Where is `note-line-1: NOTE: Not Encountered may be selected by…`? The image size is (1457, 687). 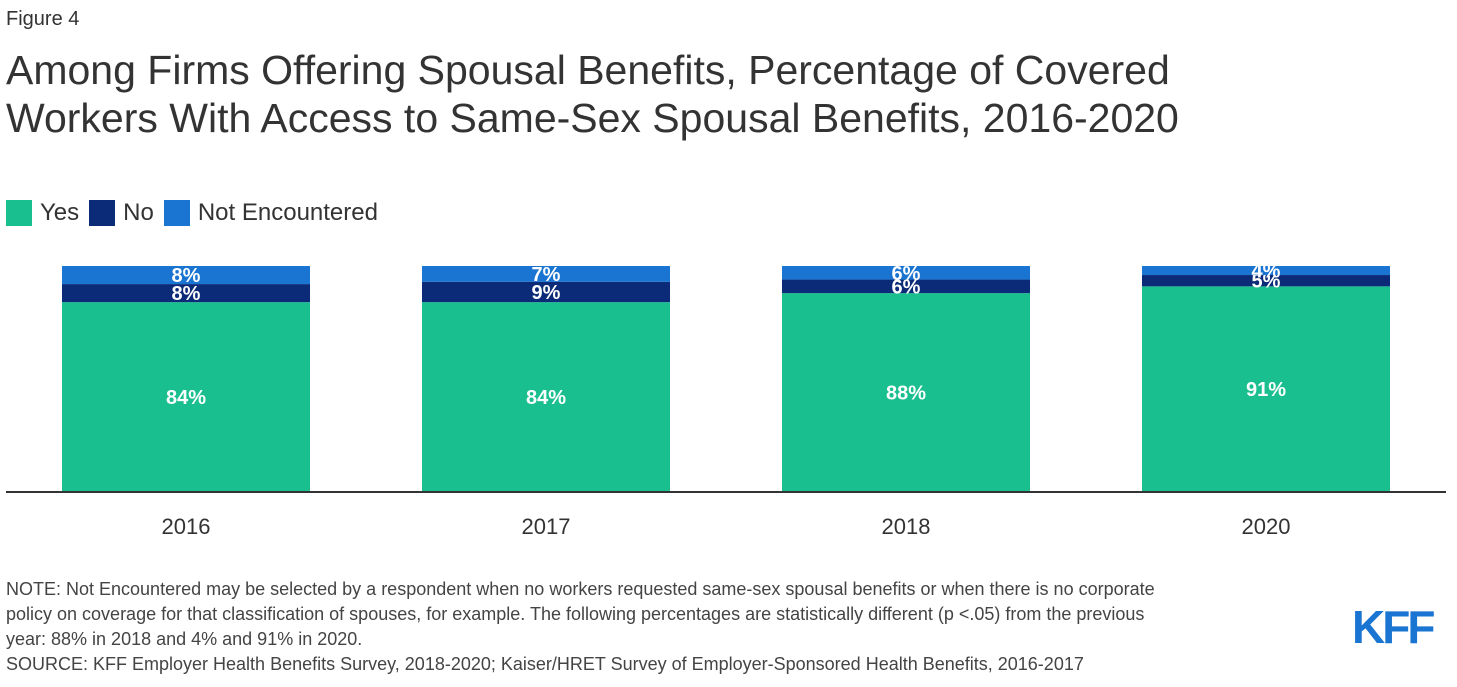 note-line-1: NOTE: Not Encountered may be selected by… is located at coordinates (580, 589).